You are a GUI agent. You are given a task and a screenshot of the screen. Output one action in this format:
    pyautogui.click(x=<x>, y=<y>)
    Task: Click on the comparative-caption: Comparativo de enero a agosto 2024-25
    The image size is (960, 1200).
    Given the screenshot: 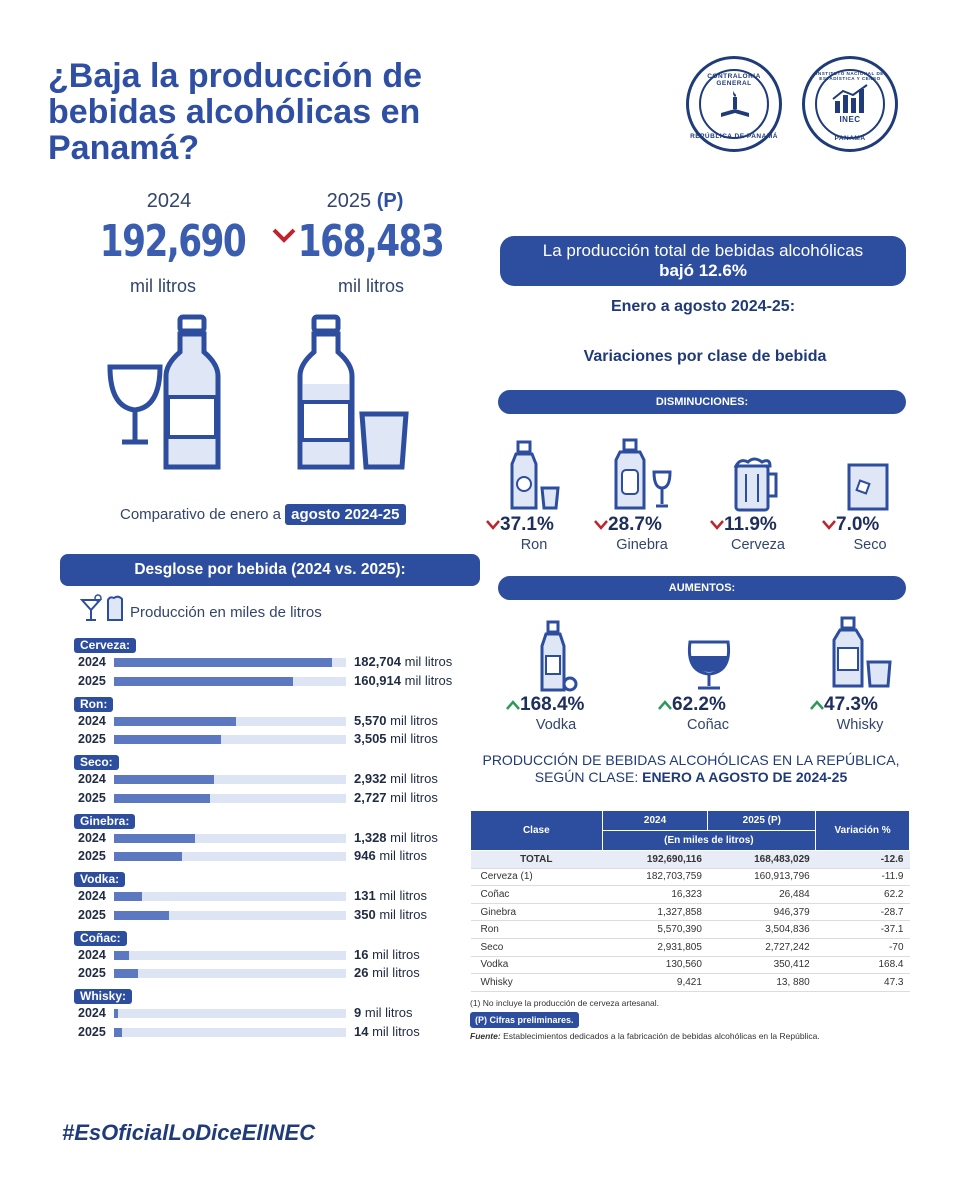 What is the action you would take?
    pyautogui.click(x=263, y=514)
    